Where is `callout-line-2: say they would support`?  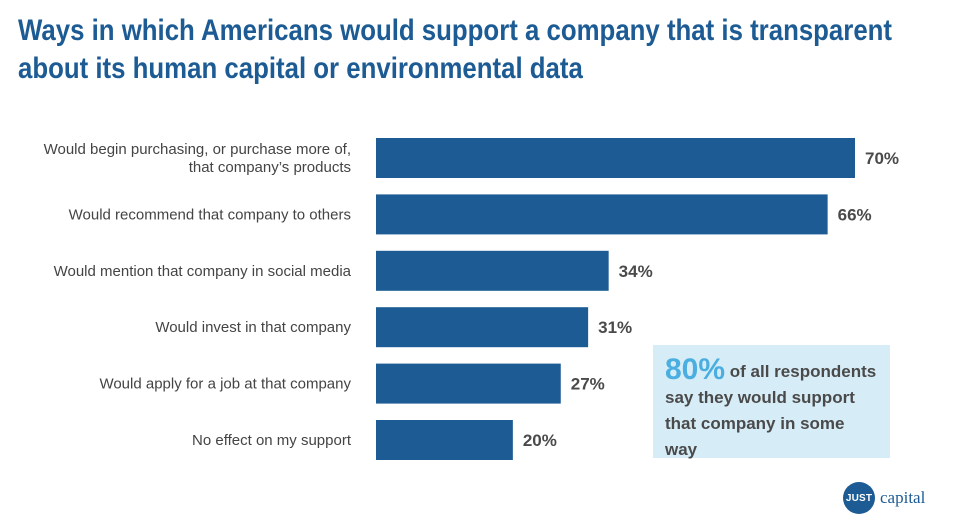
callout-line-2: say they would support is located at coordinates (760, 397).